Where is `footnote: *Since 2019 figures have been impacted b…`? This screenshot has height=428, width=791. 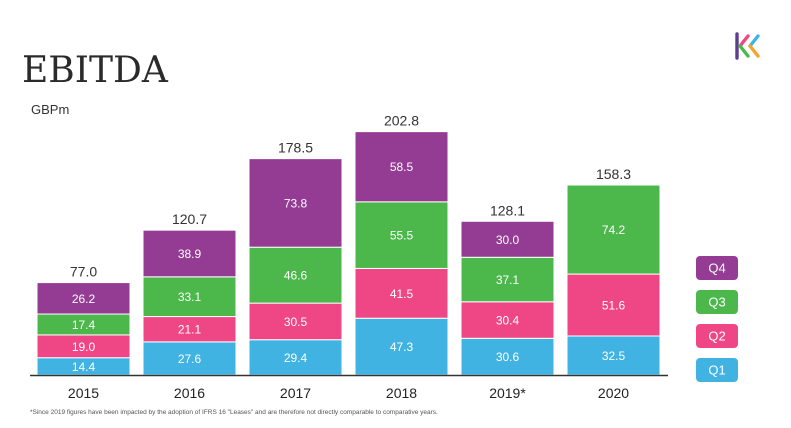
footnote: *Since 2019 figures have been impacted b… is located at coordinates (234, 412).